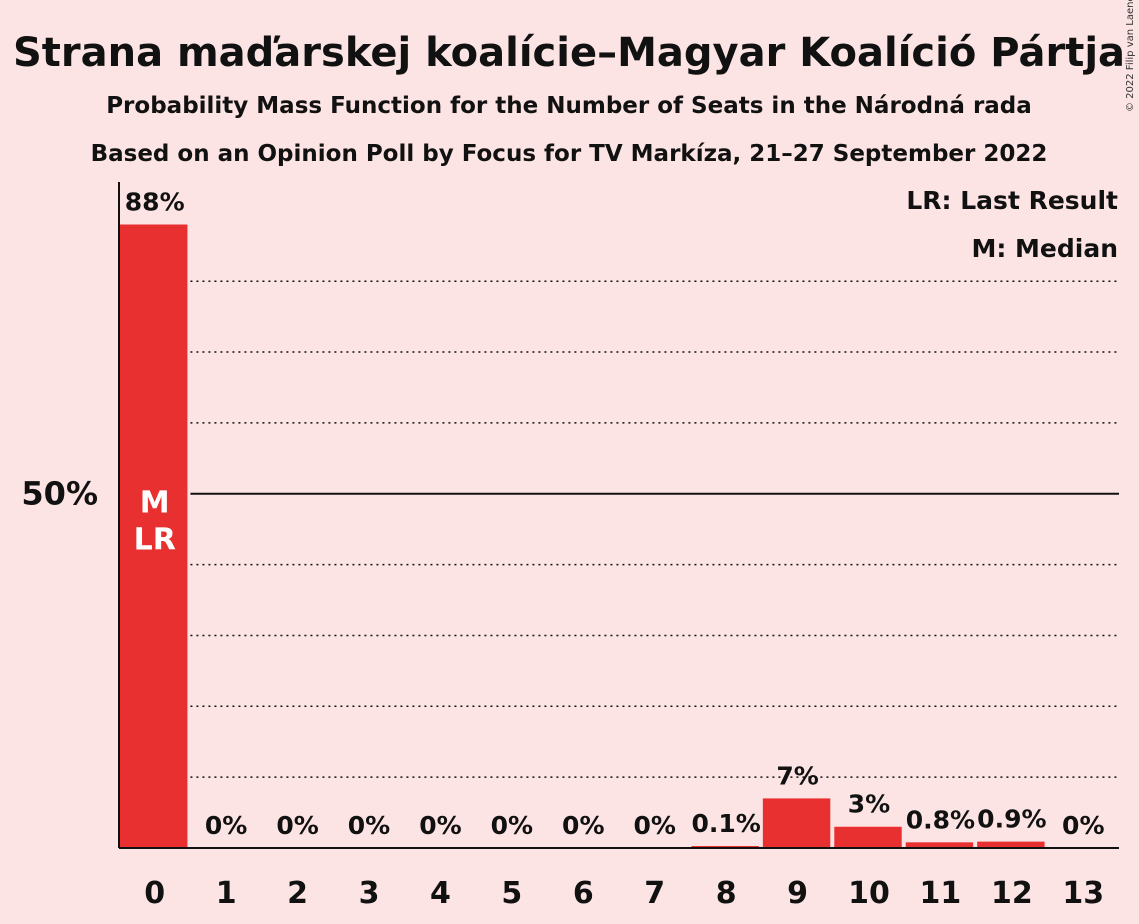 The image size is (1139, 924). I want to click on x-tick-9: 9, so click(797, 893).